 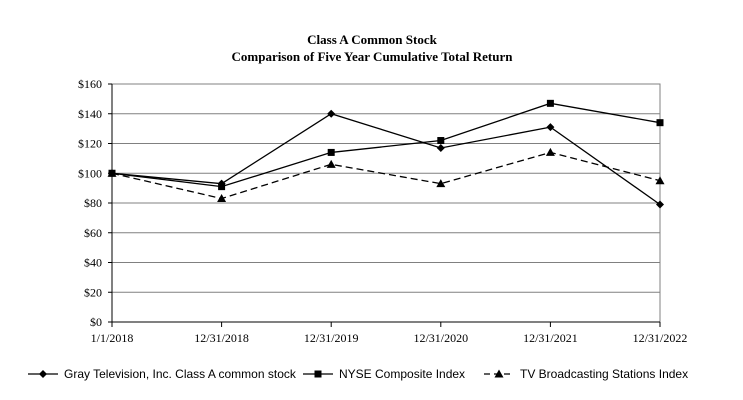 I want to click on series-line, so click(x=386, y=175).